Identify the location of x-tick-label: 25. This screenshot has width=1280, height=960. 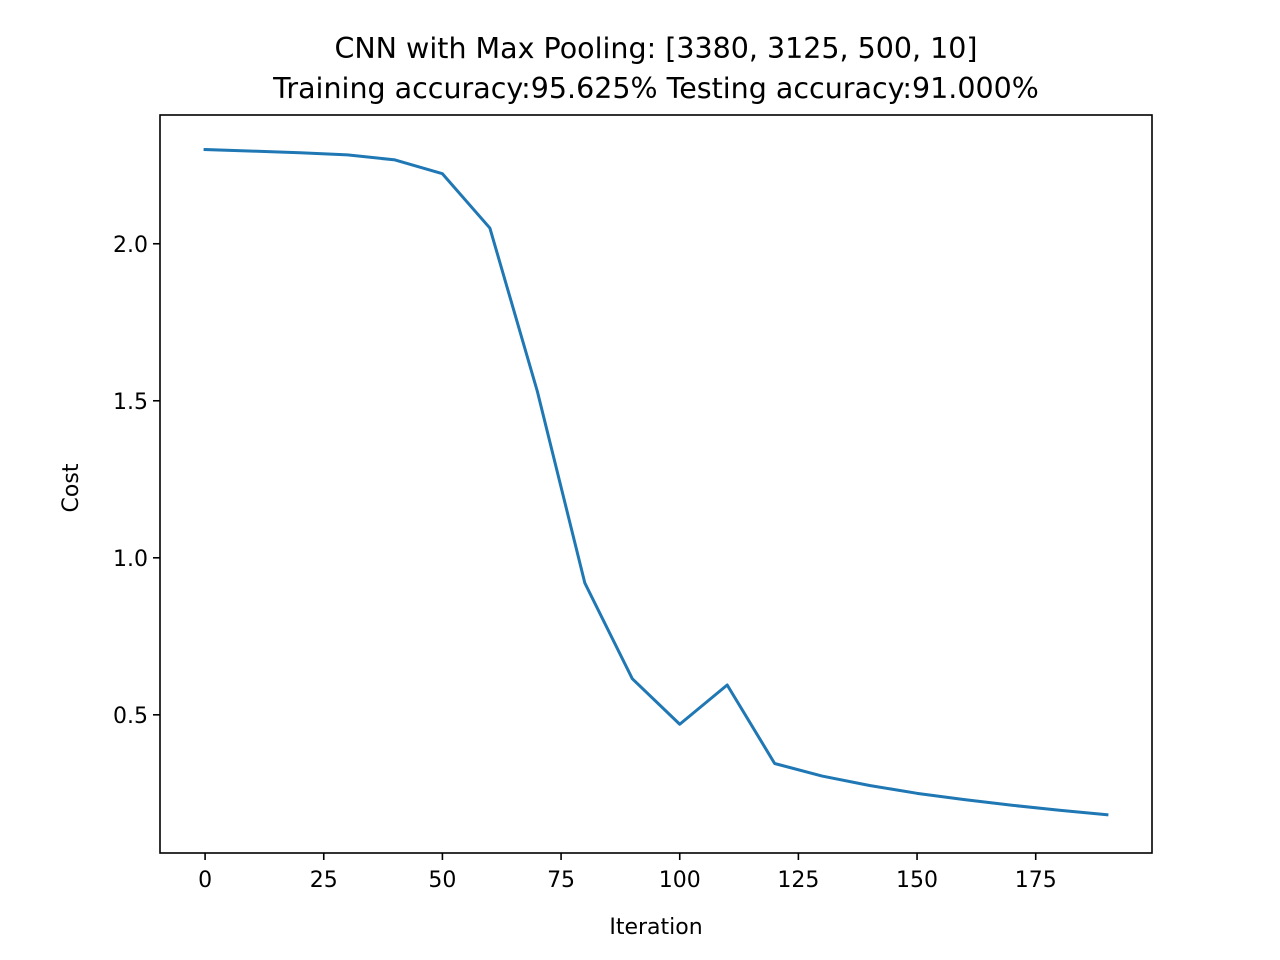
(324, 880).